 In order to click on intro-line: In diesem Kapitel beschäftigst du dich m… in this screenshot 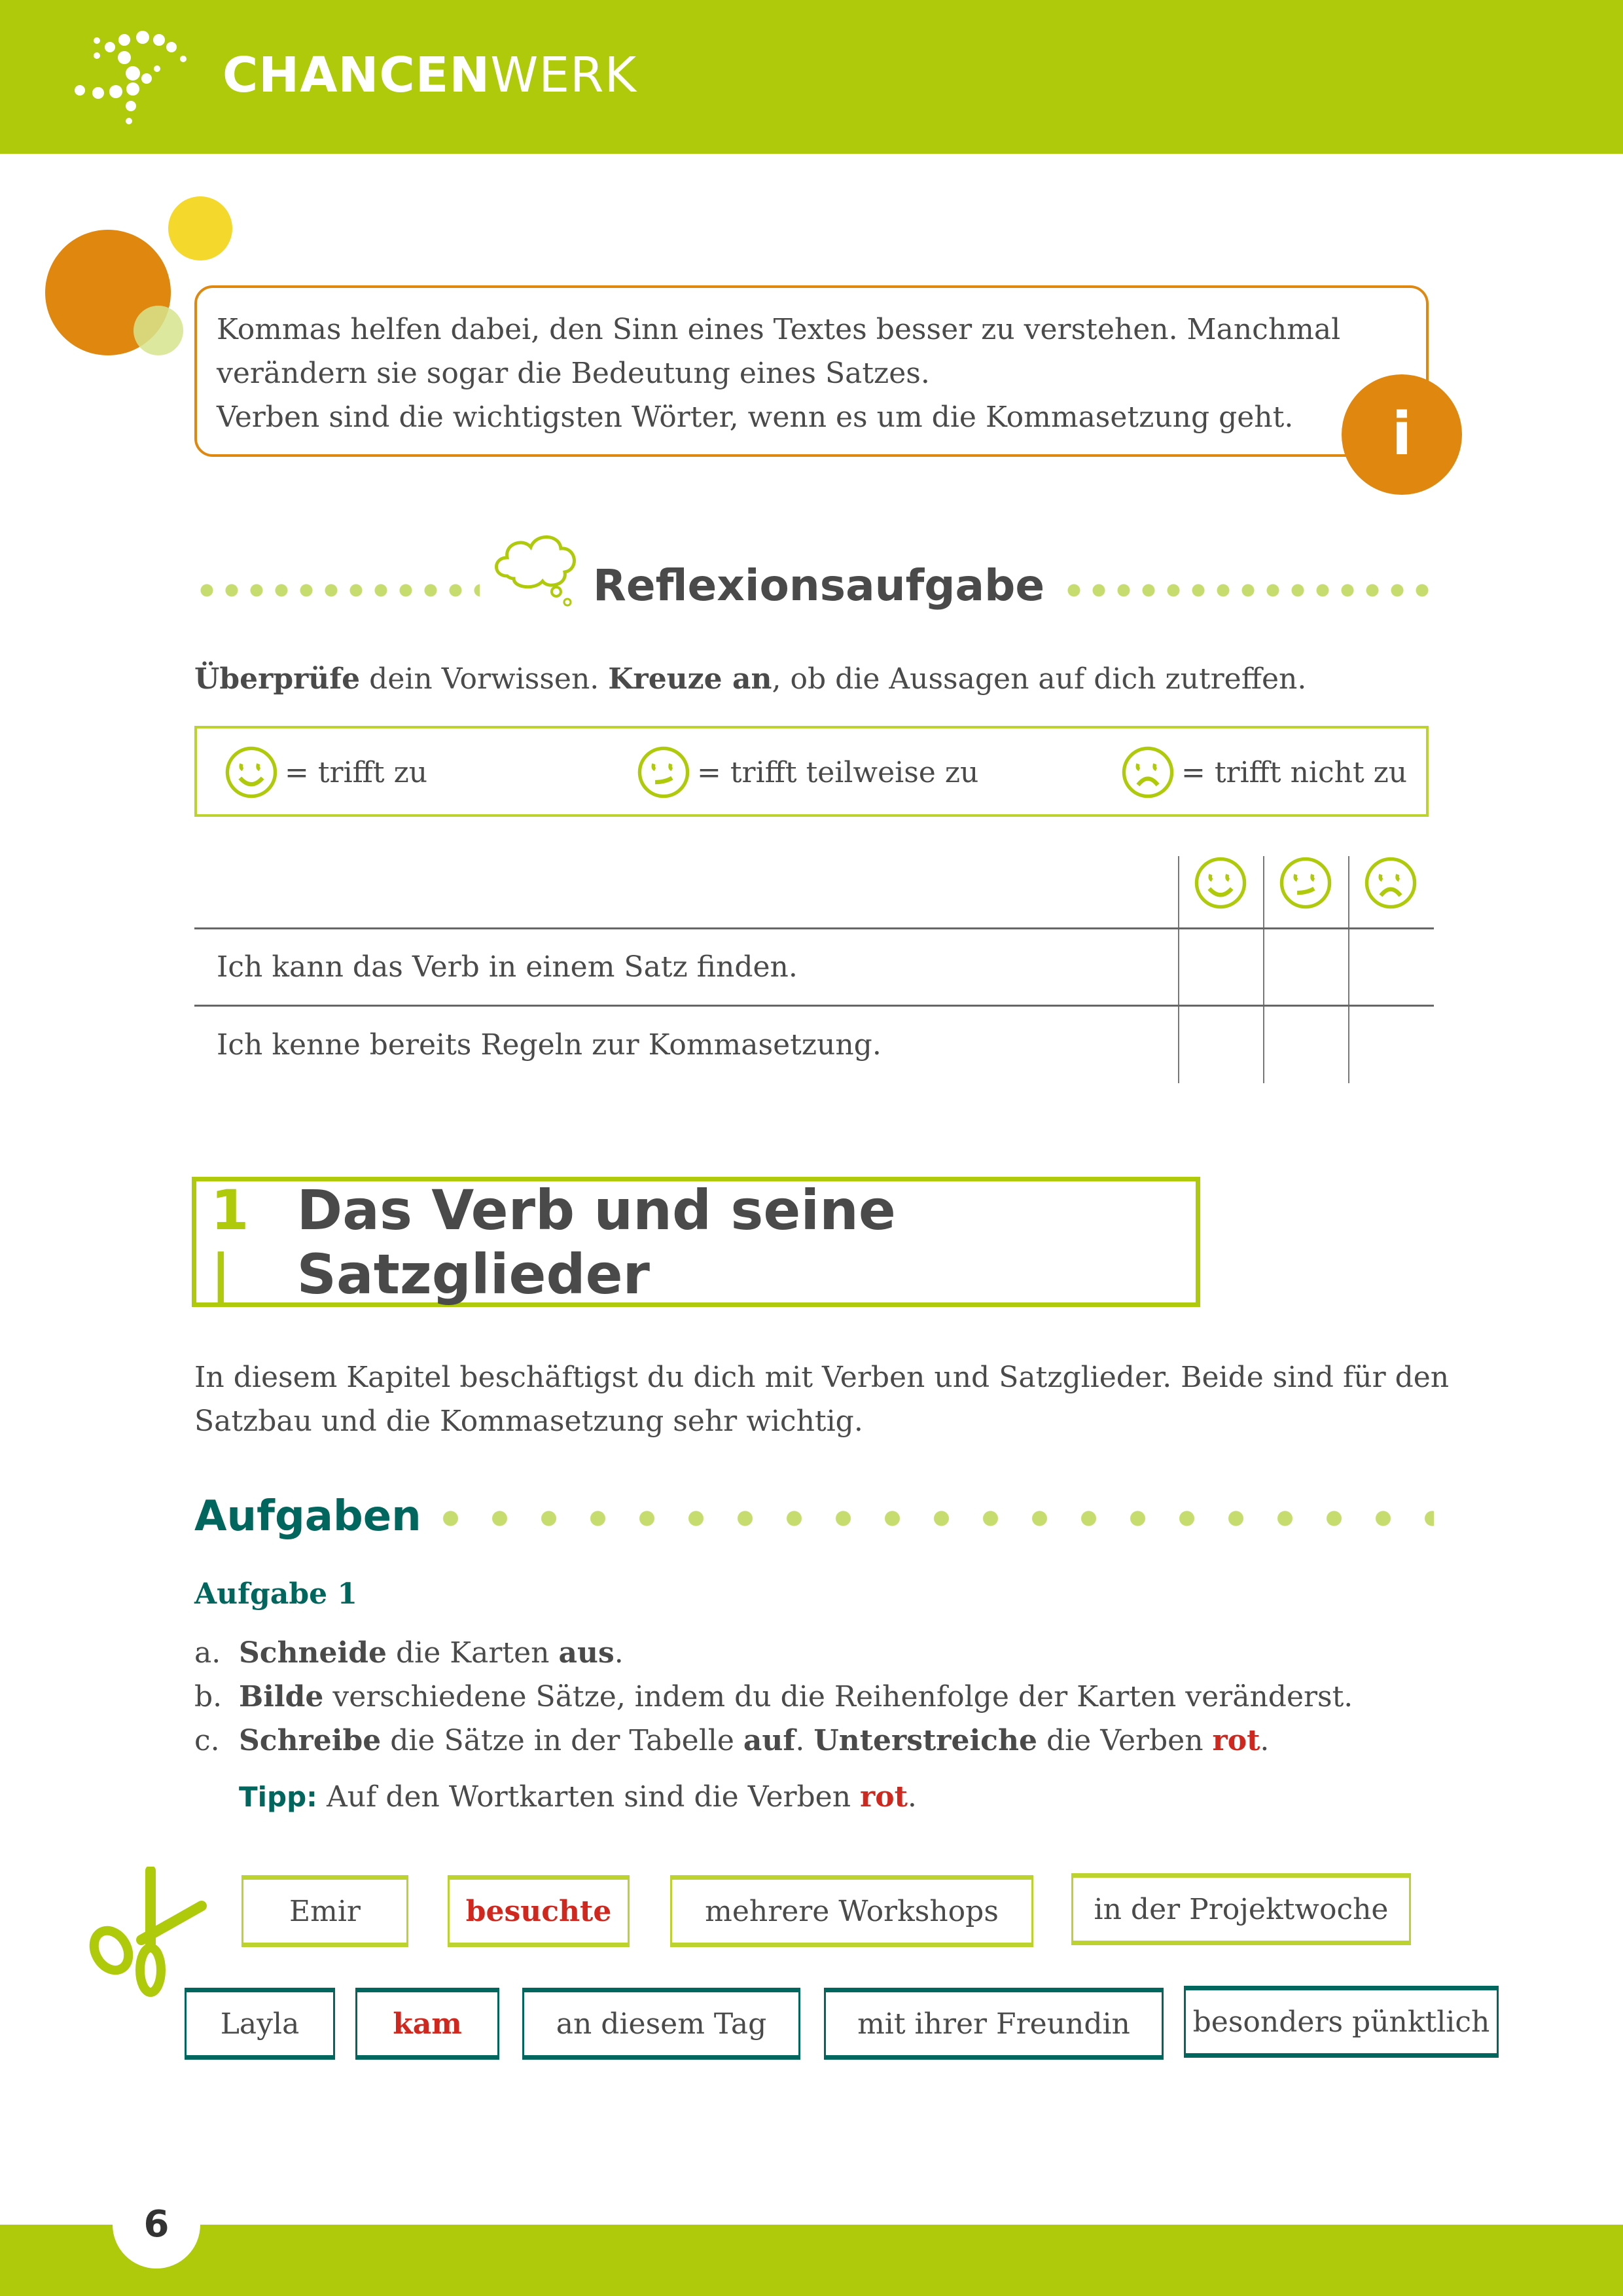, I will do `click(822, 1377)`.